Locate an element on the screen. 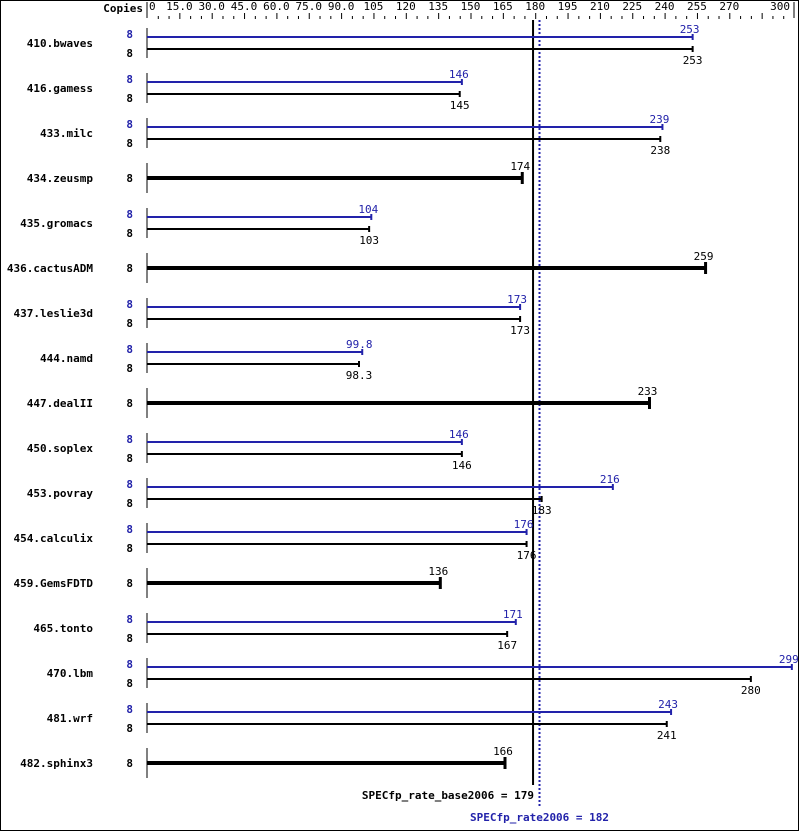 The image size is (799, 836). peak-value-label: 216 is located at coordinates (610, 479).